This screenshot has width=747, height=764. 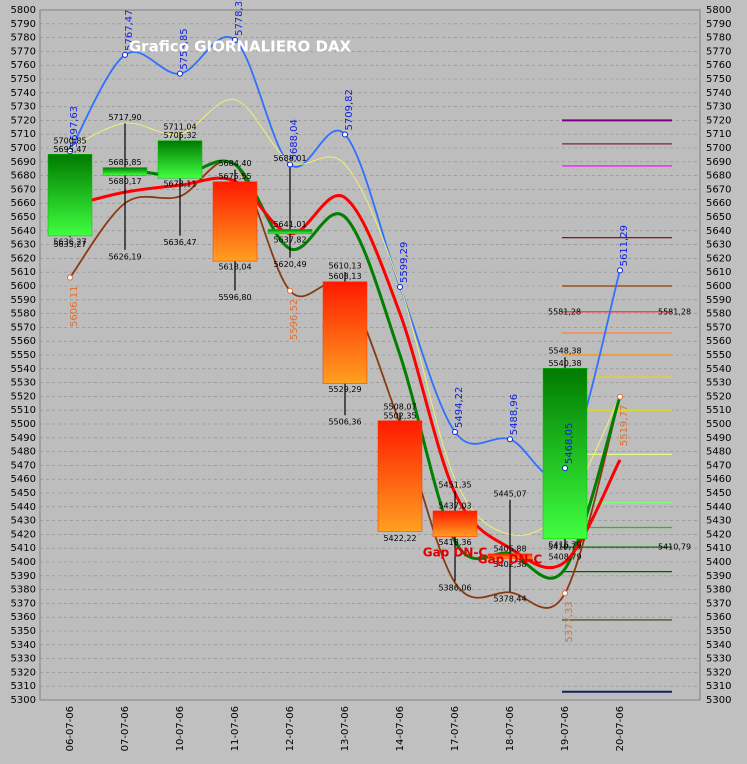 What do you see at coordinates (718, 355) in the screenshot?
I see `y-tick-label-right: 5550` at bounding box center [718, 355].